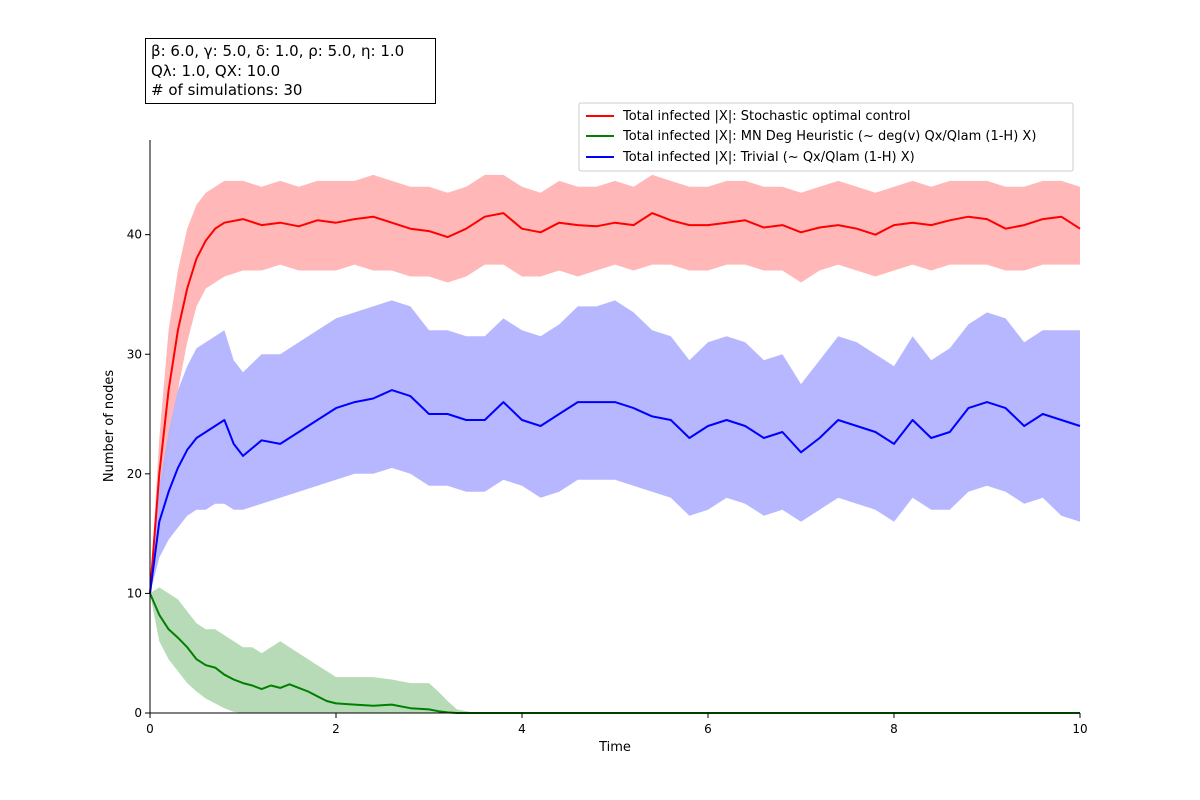  What do you see at coordinates (522, 729) in the screenshot?
I see `x-tick-label: 4` at bounding box center [522, 729].